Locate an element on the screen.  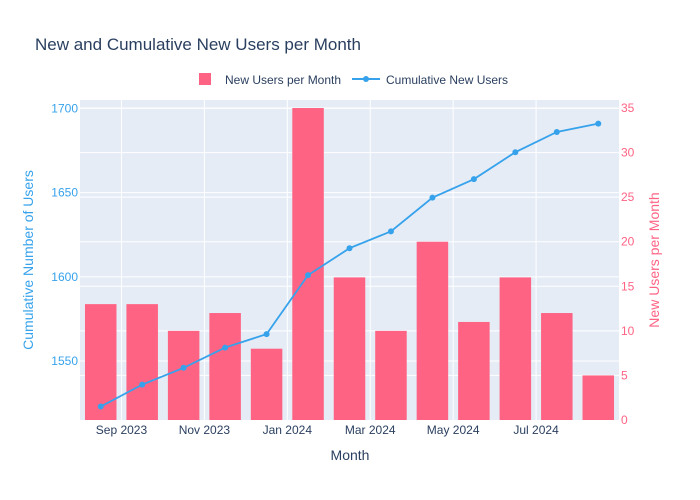
y-right-axis-ticks: 0 5 10 15 20 25 30 35 is located at coordinates (628, 264).